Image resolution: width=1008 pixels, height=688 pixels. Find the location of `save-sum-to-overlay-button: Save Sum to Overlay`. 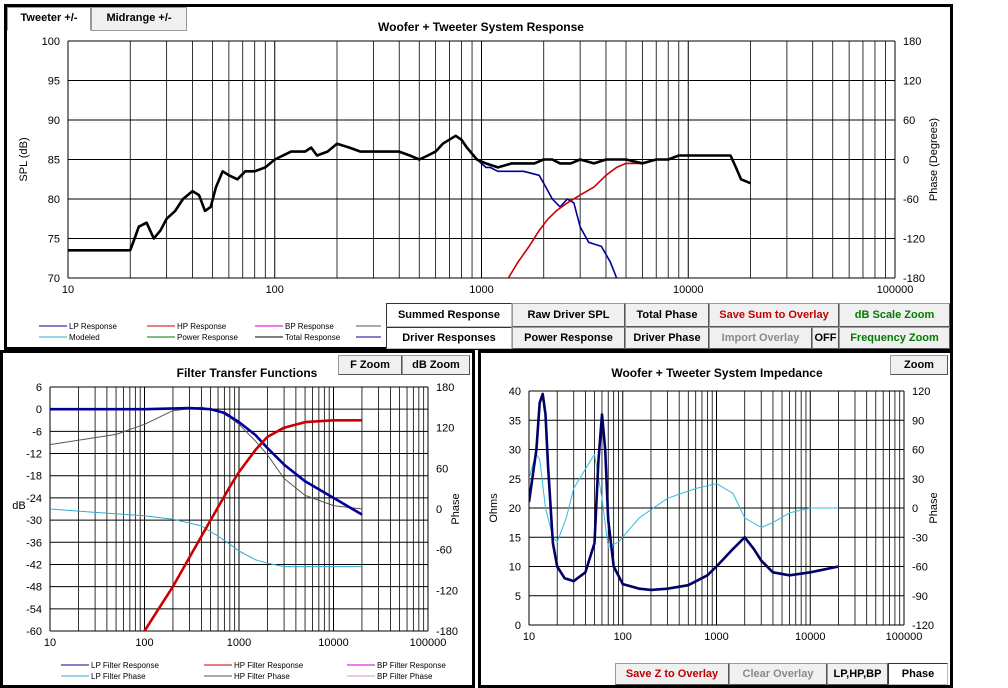

save-sum-to-overlay-button: Save Sum to Overlay is located at coordinates (774, 315).